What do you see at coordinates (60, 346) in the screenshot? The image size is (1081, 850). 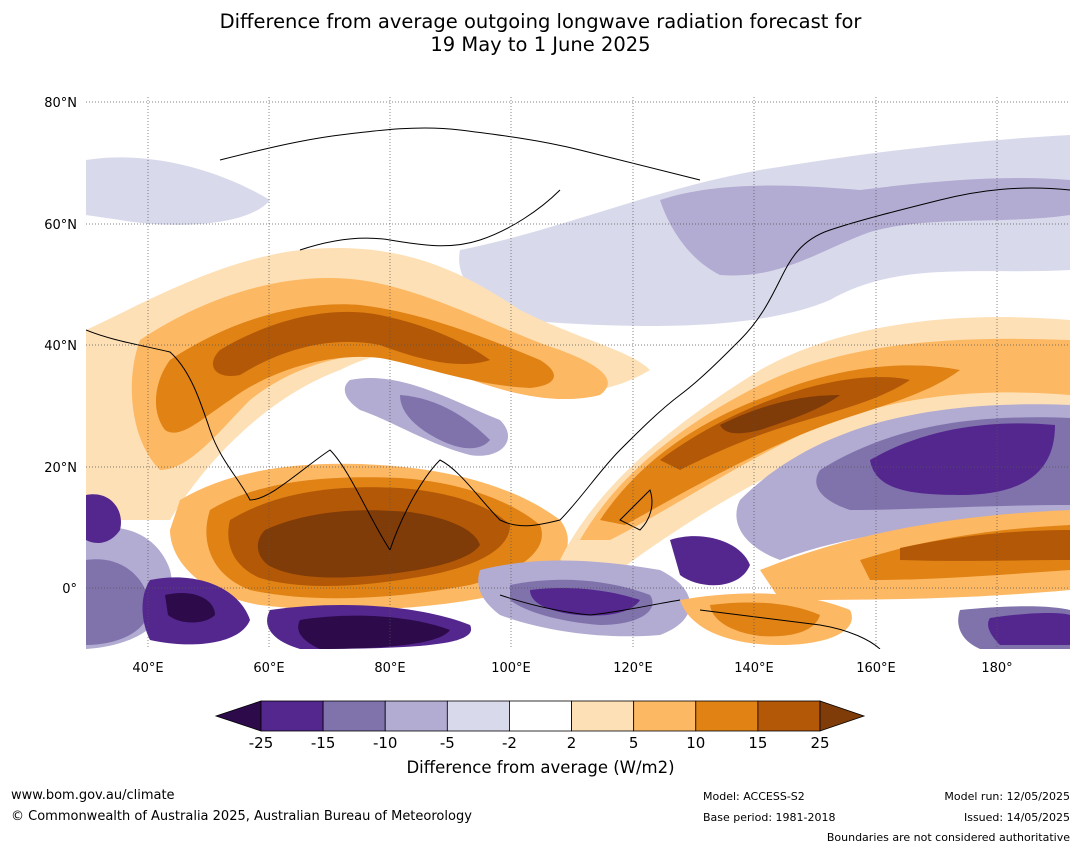 I see `lat-label-40n: 40°N` at bounding box center [60, 346].